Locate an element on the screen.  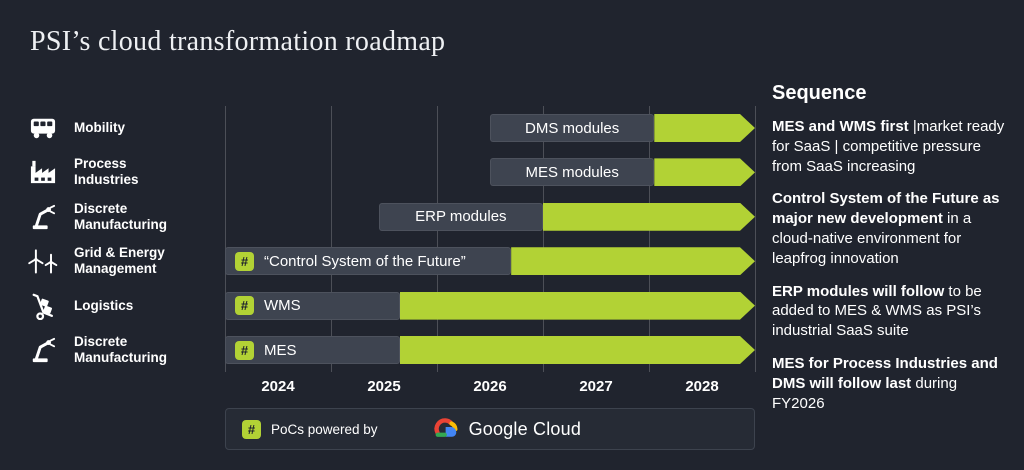
sequence-heading: Sequence is located at coordinates (819, 93).